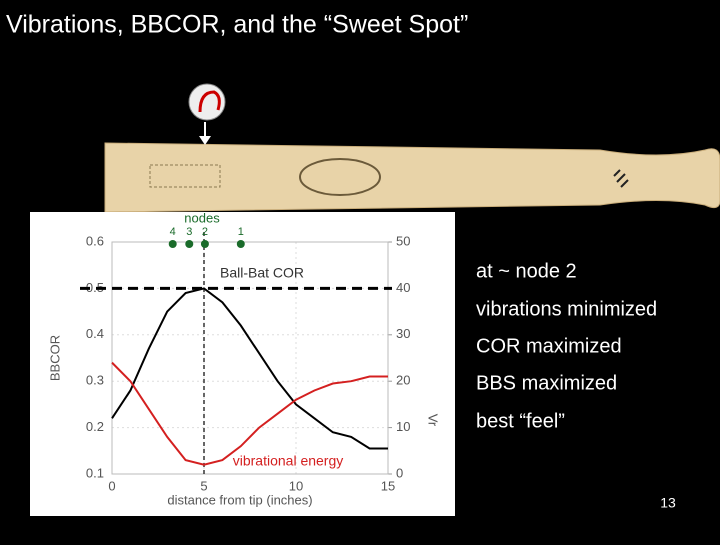  I want to click on x-axis-label: distance from tip (inches), so click(239, 499).